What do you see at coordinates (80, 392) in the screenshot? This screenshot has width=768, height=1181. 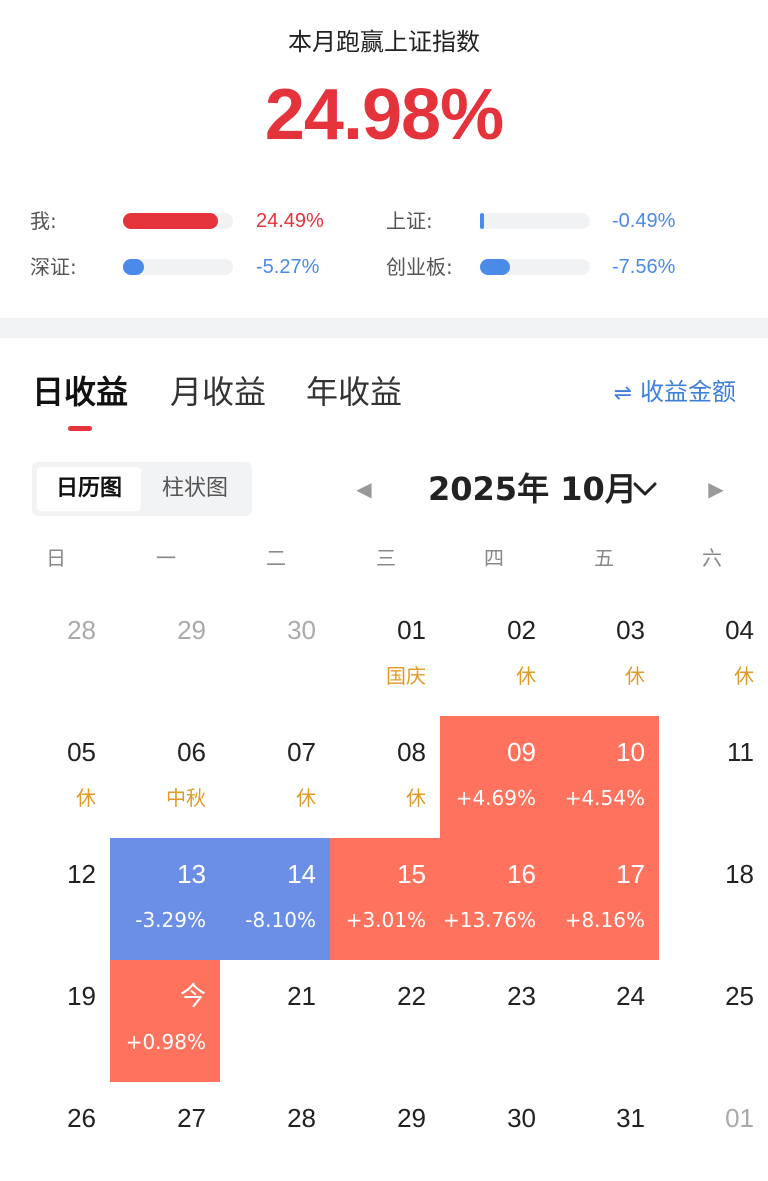 I see `tab-daily-profit: 日收益` at bounding box center [80, 392].